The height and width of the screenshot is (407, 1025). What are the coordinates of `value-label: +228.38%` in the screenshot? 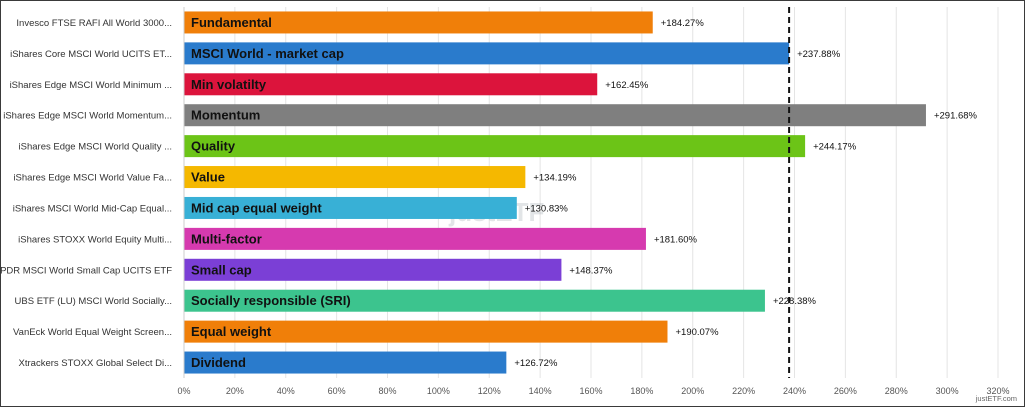 It's located at (795, 301).